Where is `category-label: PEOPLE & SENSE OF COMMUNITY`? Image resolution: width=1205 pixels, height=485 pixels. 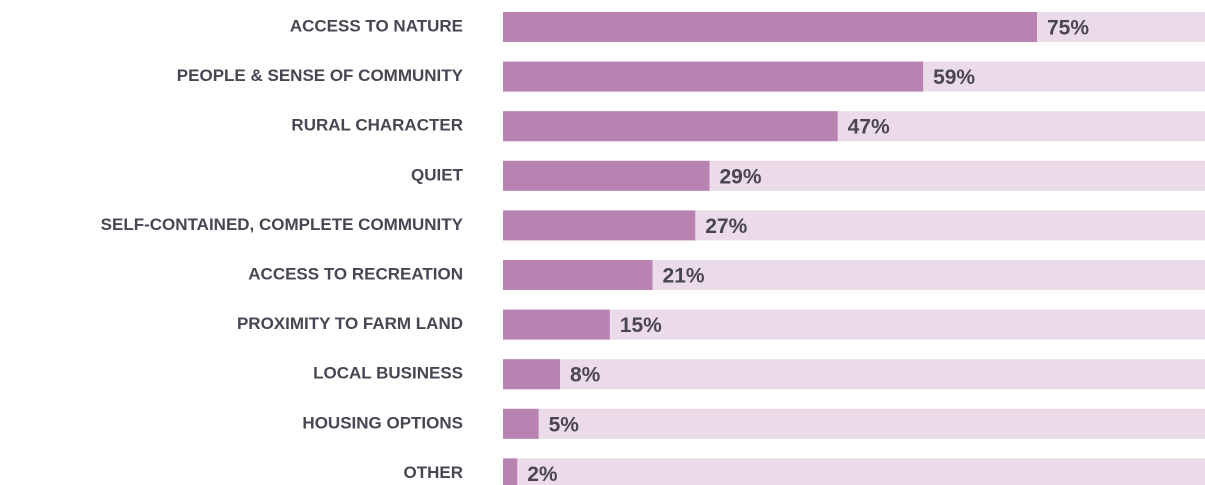 category-label: PEOPLE & SENSE OF COMMUNITY is located at coordinates (320, 75).